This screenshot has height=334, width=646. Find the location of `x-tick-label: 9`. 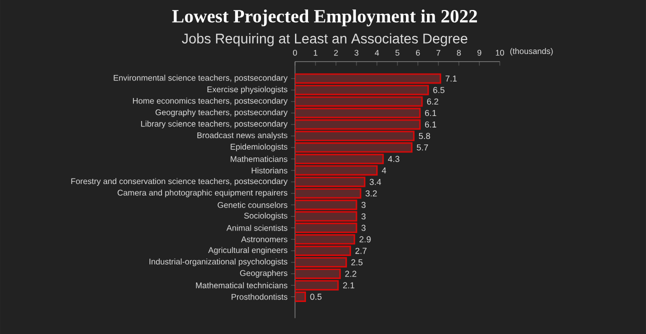

x-tick-label: 9 is located at coordinates (479, 53).